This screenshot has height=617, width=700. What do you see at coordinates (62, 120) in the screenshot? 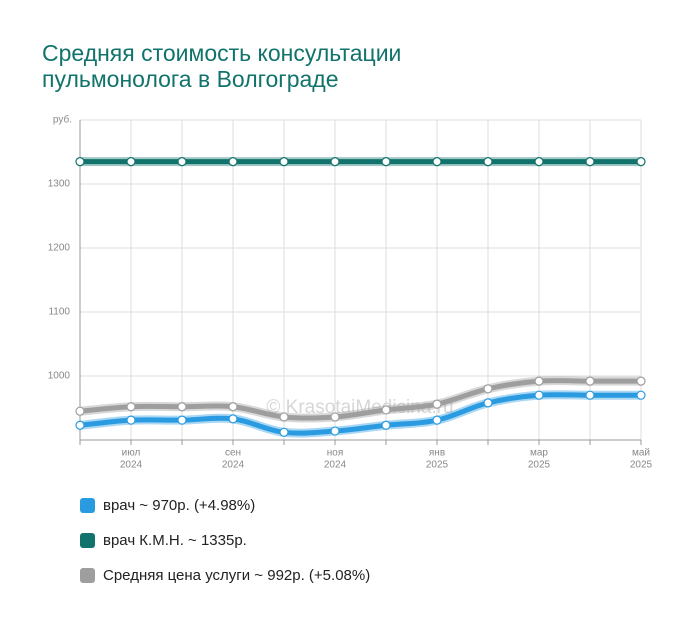
I see `y-unit: руб.` at bounding box center [62, 120].